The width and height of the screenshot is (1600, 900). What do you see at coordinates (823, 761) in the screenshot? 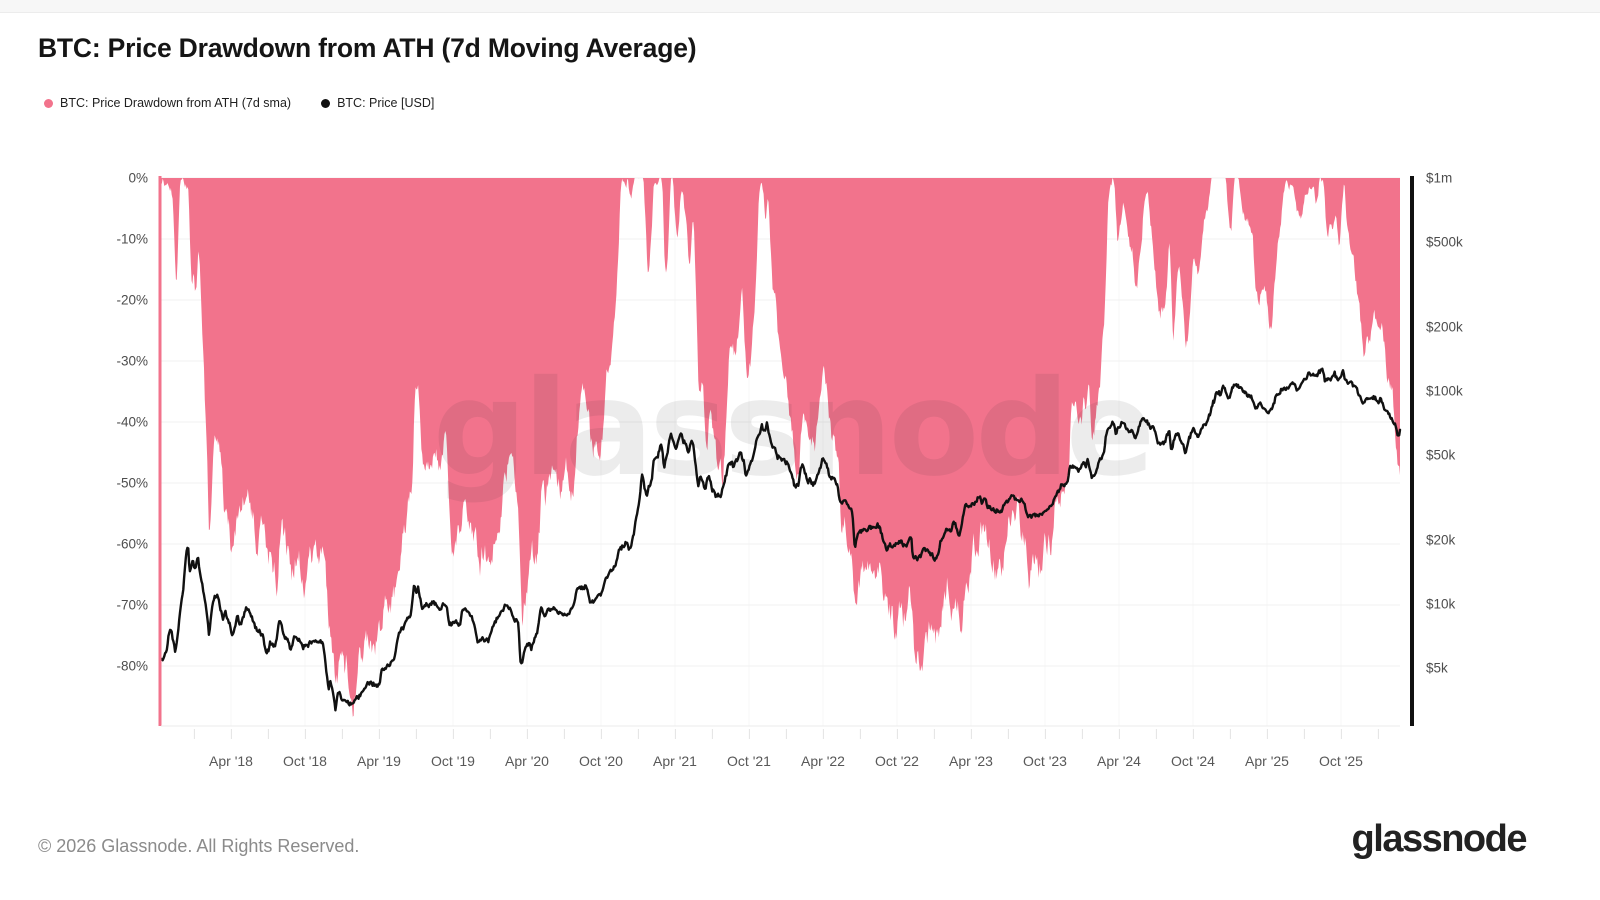
I see `x-axis-tick-label: Apr '22` at bounding box center [823, 761].